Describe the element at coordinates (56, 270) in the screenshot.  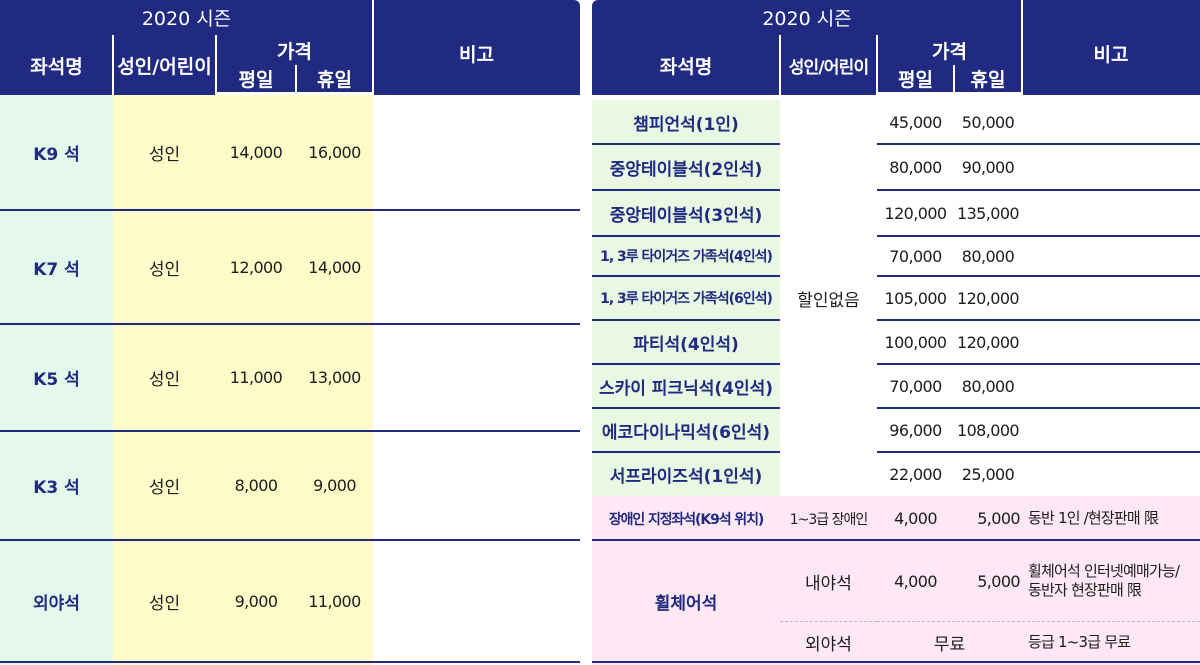
I see `seat-name: K7 석` at that location.